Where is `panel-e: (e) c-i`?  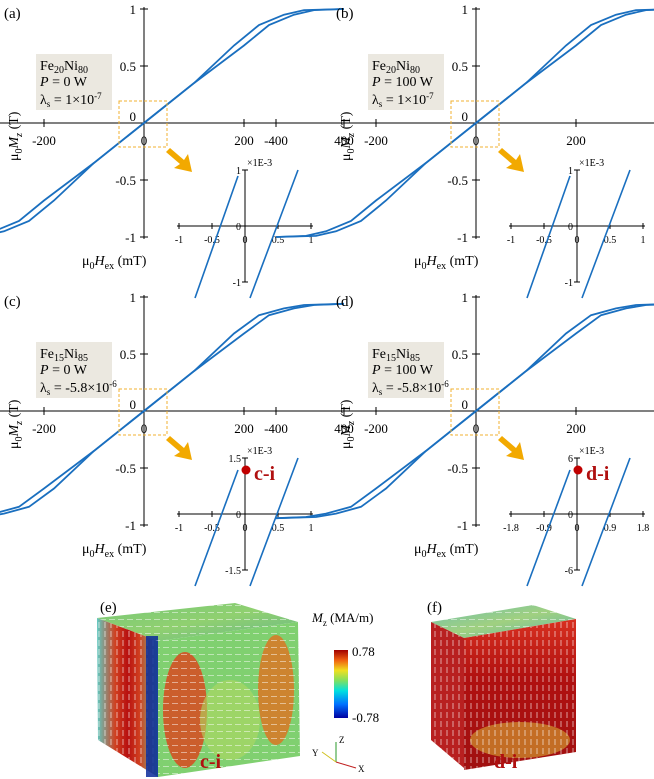 panel-e: (e) c-i is located at coordinates (198, 688).